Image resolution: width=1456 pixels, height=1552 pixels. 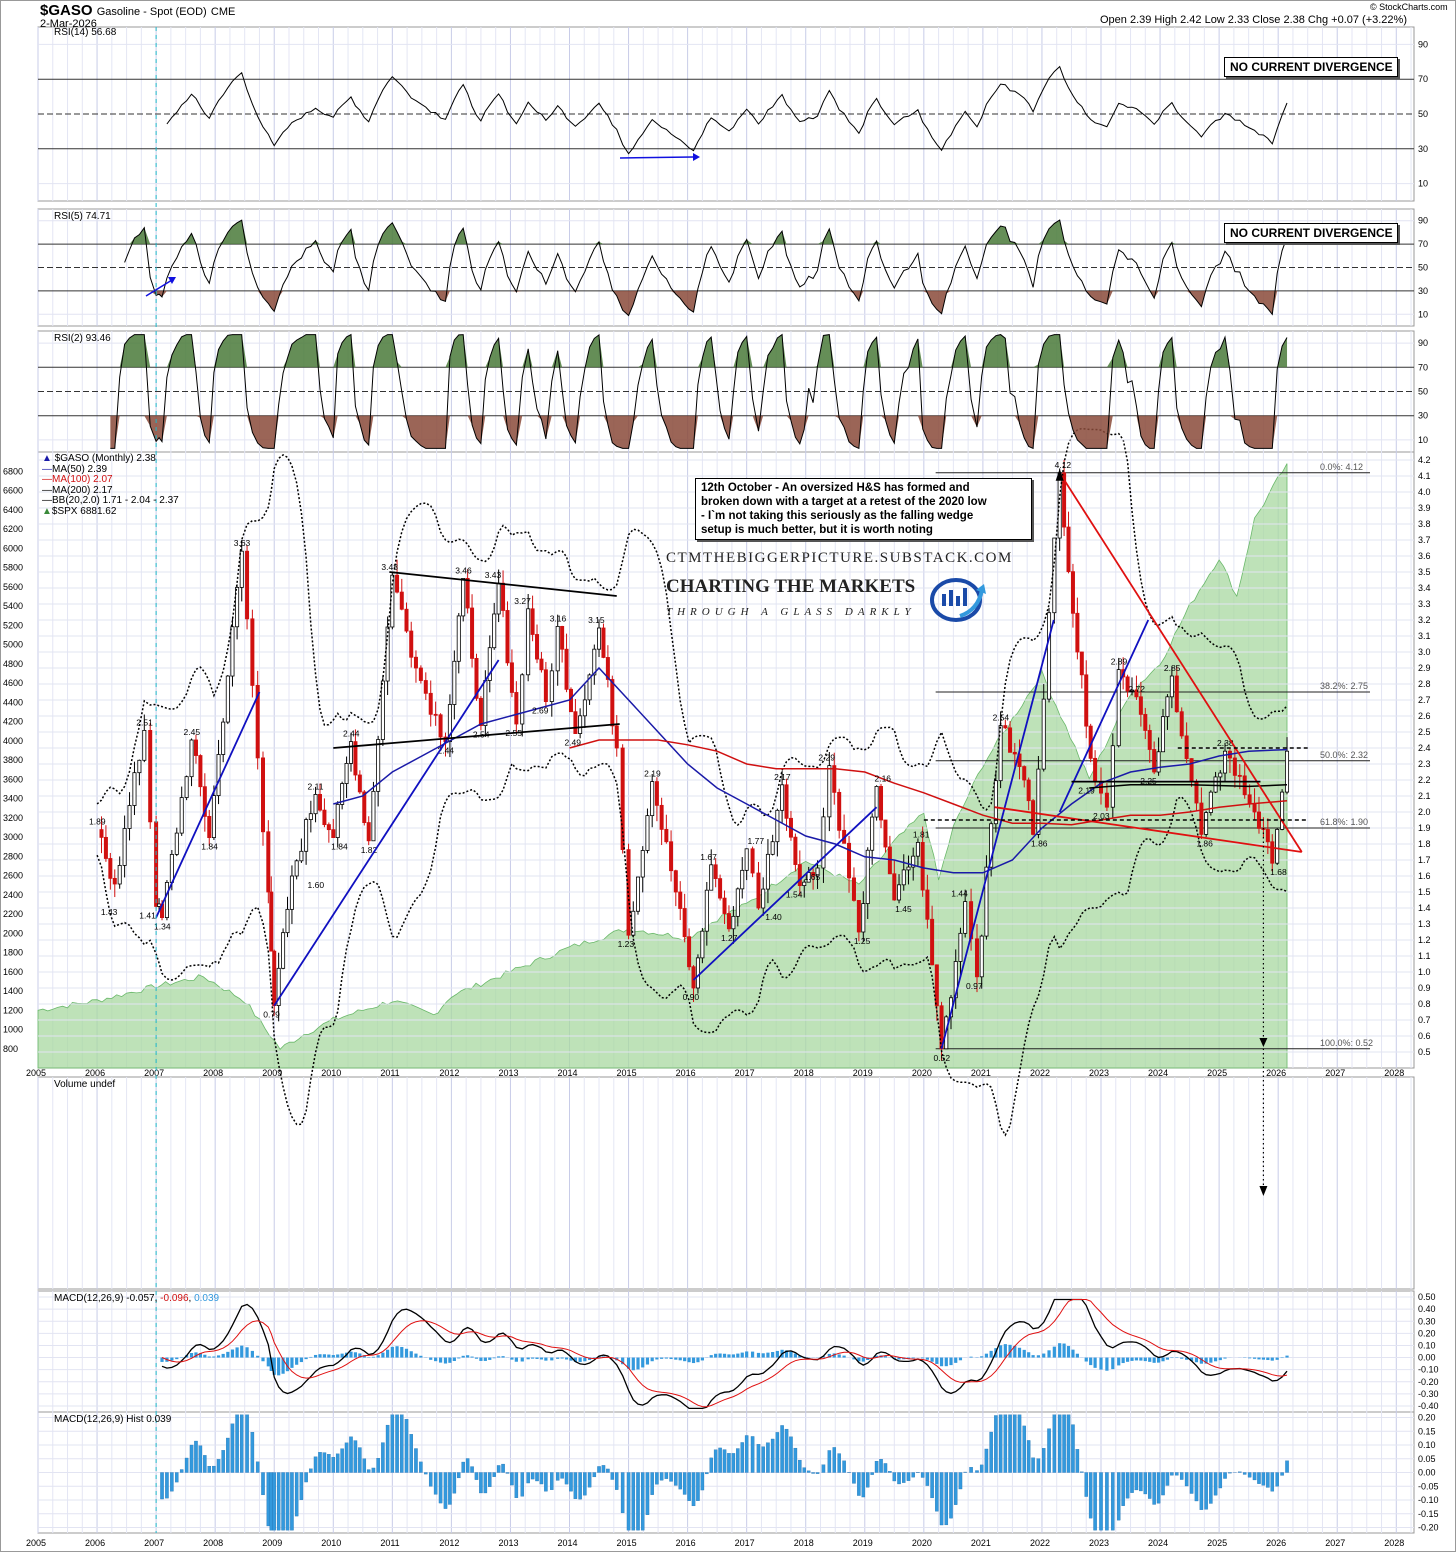 What do you see at coordinates (1423, 367) in the screenshot?
I see `rsi2-tick: 70` at bounding box center [1423, 367].